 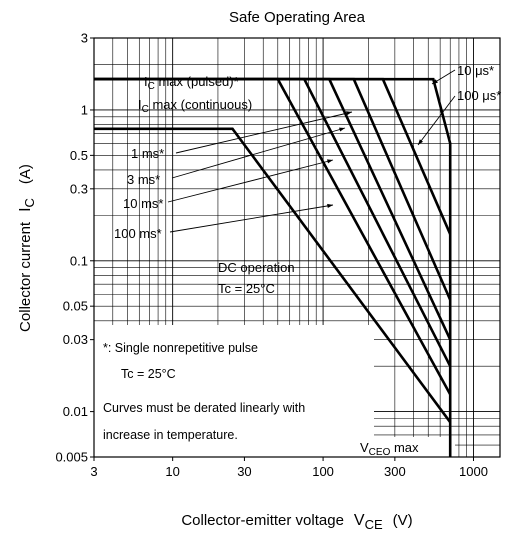 I want to click on label-dc-tc: Tc = 25°C, so click(x=246, y=288).